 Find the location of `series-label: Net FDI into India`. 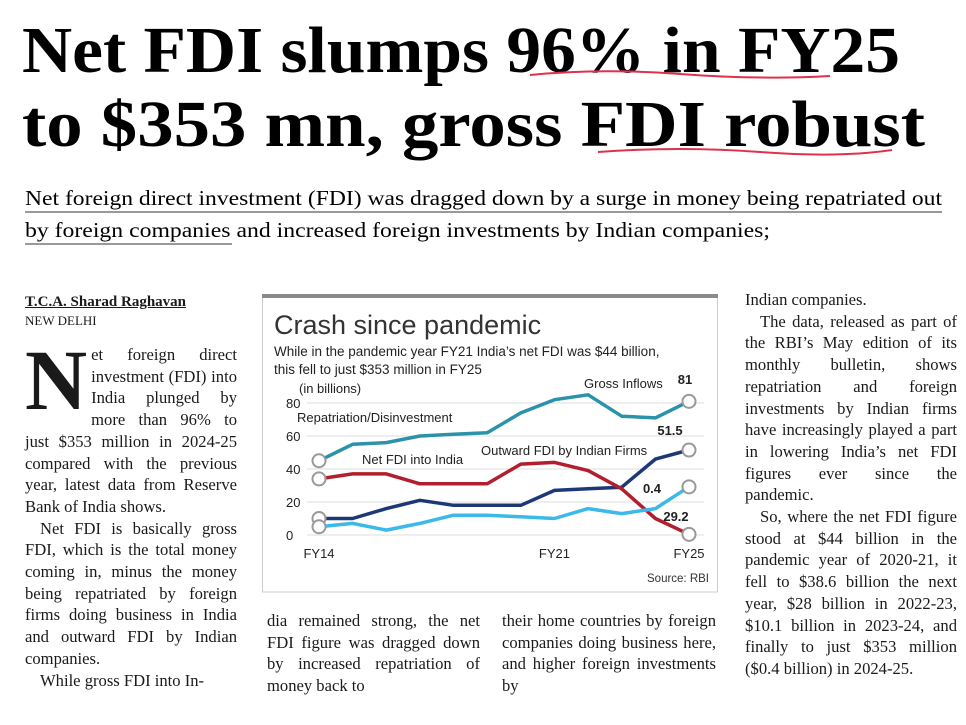

series-label: Net FDI into India is located at coordinates (413, 459).